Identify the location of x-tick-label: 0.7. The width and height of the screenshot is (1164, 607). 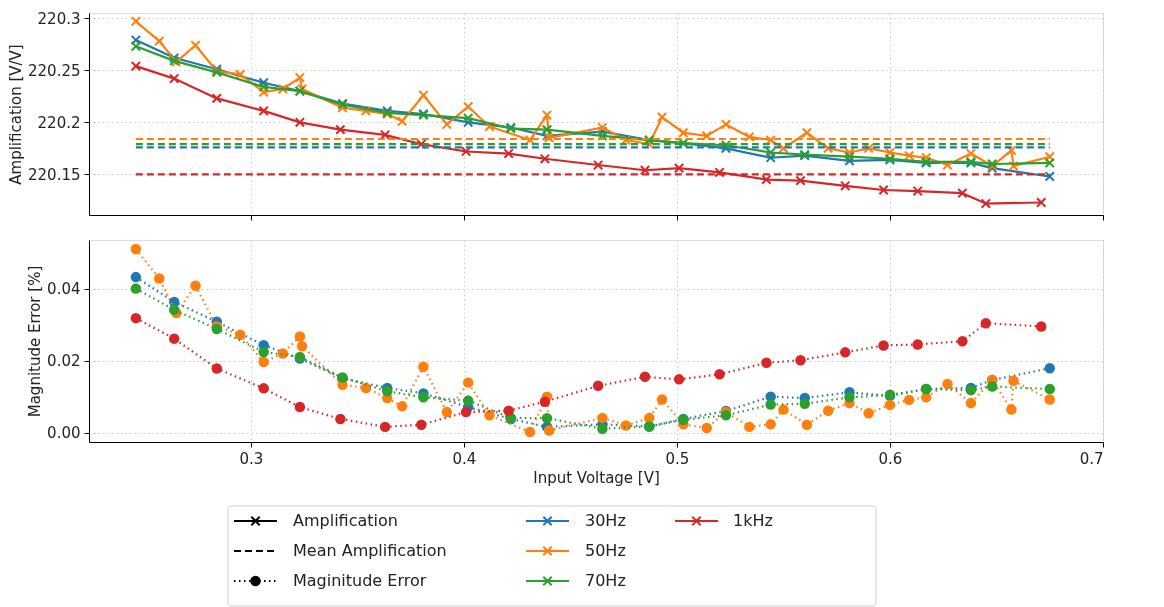
(1091, 458).